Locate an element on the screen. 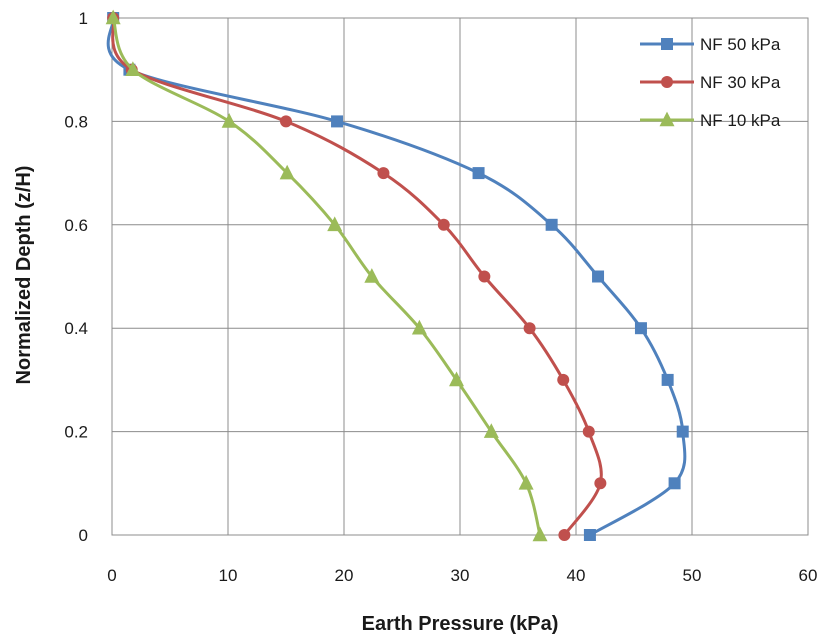 The image size is (823, 644). y-tick-label: 0.6 is located at coordinates (76, 225).